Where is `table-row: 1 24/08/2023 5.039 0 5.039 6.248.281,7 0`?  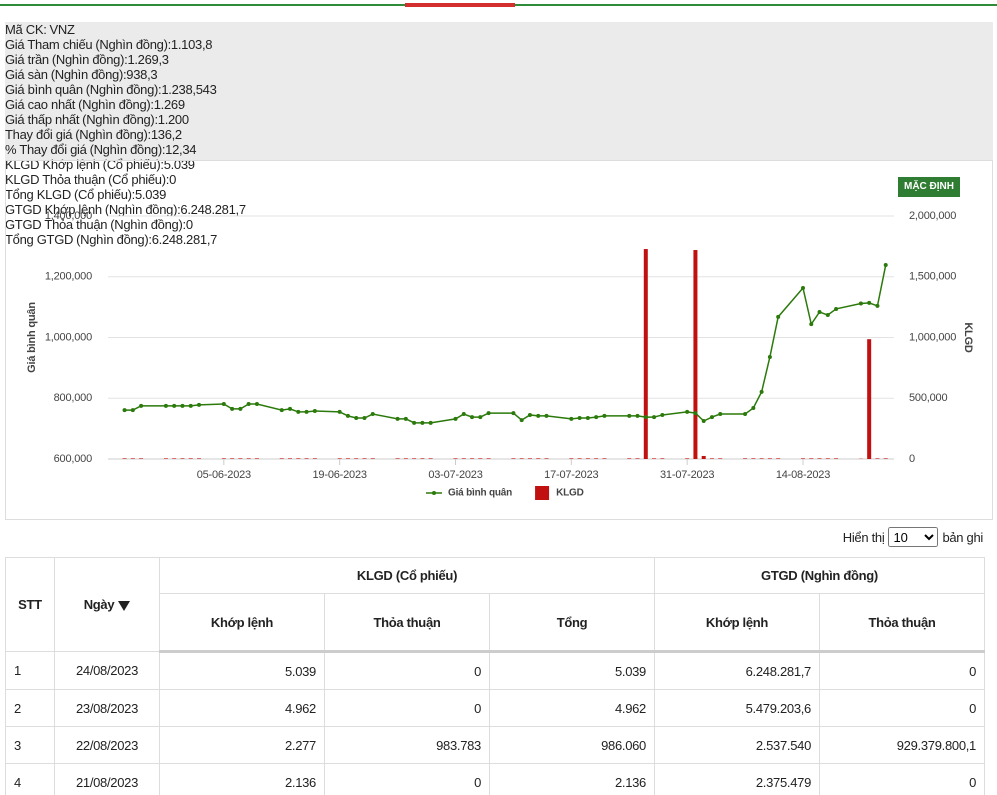 table-row: 1 24/08/2023 5.039 0 5.039 6.248.281,7 0 is located at coordinates (495, 670).